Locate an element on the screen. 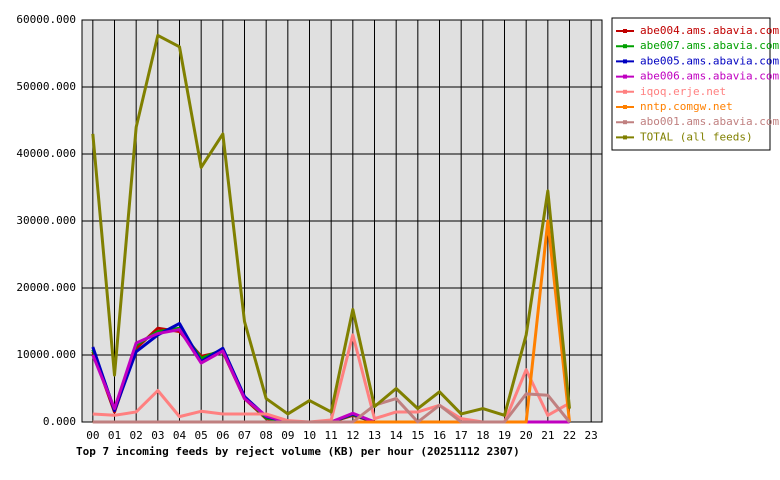 This screenshot has height=480, width=780. y-tick-label: 0.000 is located at coordinates (59, 421).